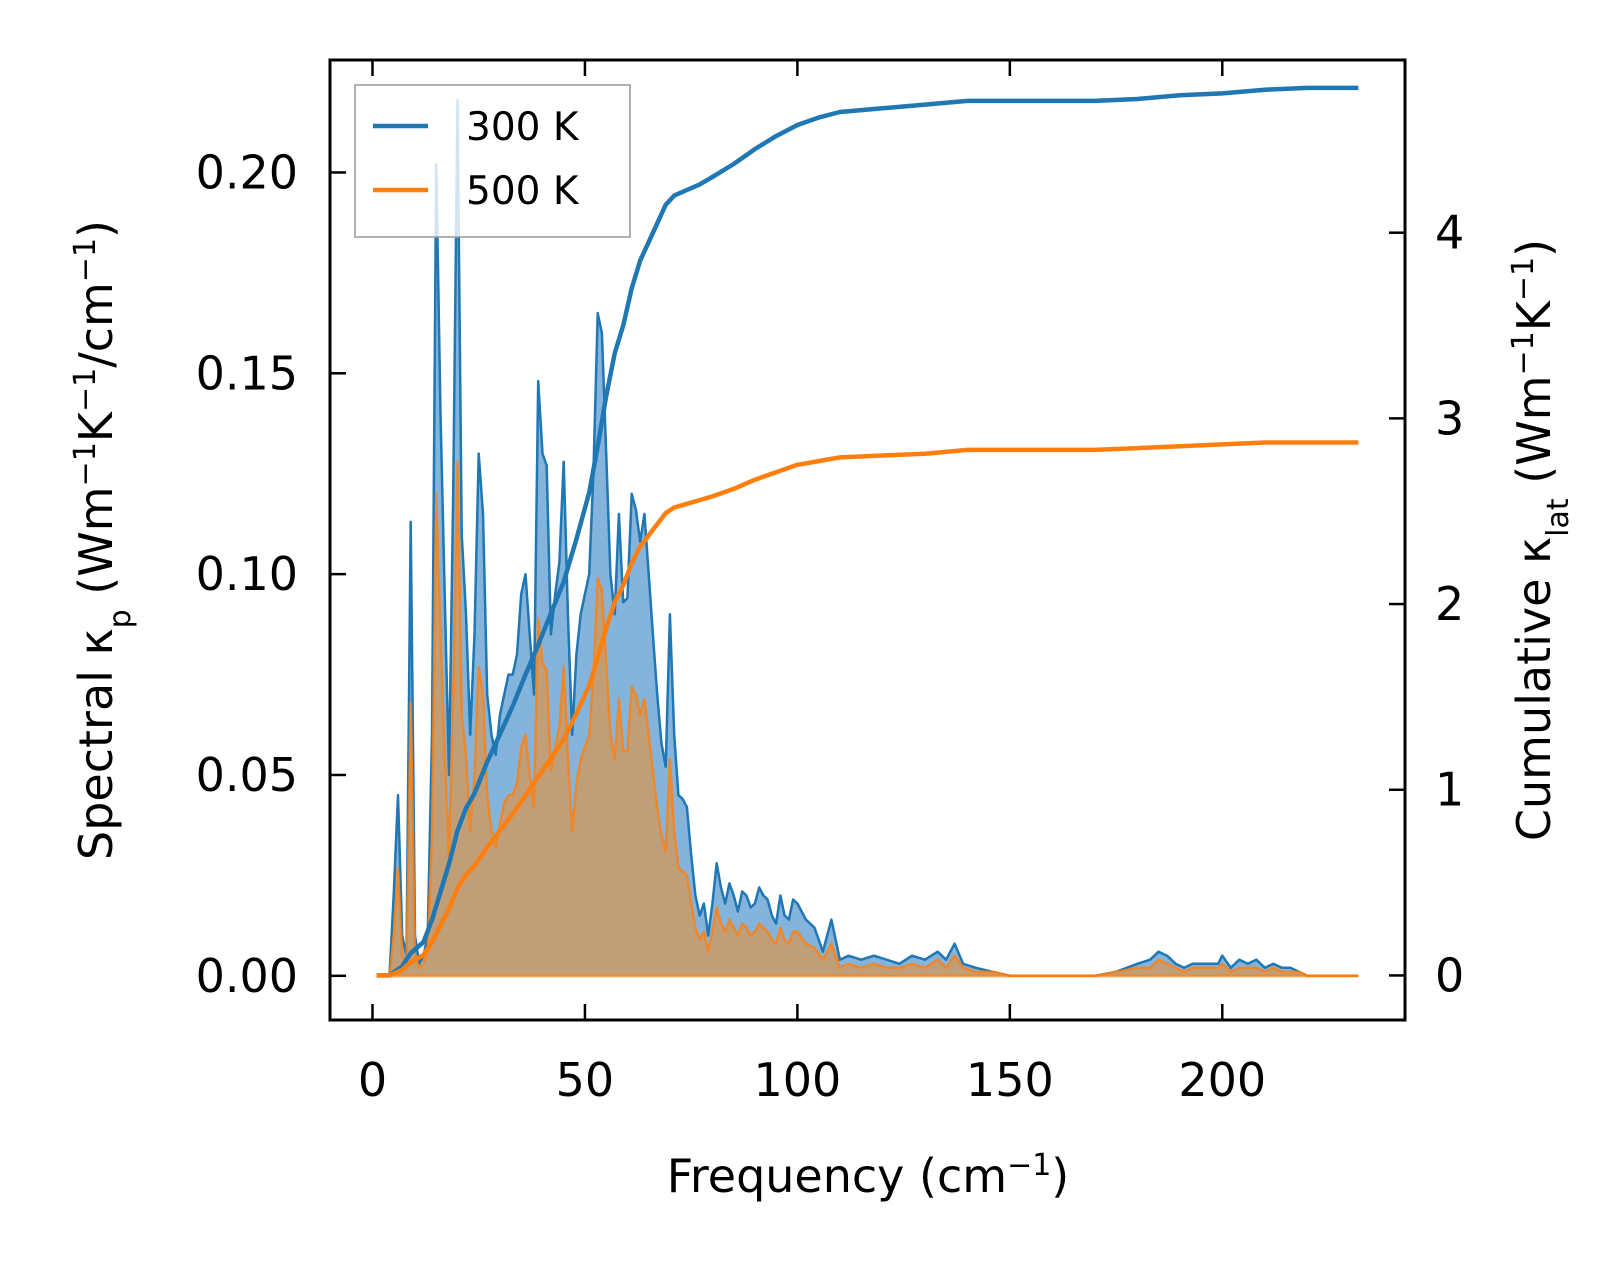 This screenshot has width=1623, height=1264. What do you see at coordinates (1449, 604) in the screenshot?
I see `y-right-tick-label: 2` at bounding box center [1449, 604].